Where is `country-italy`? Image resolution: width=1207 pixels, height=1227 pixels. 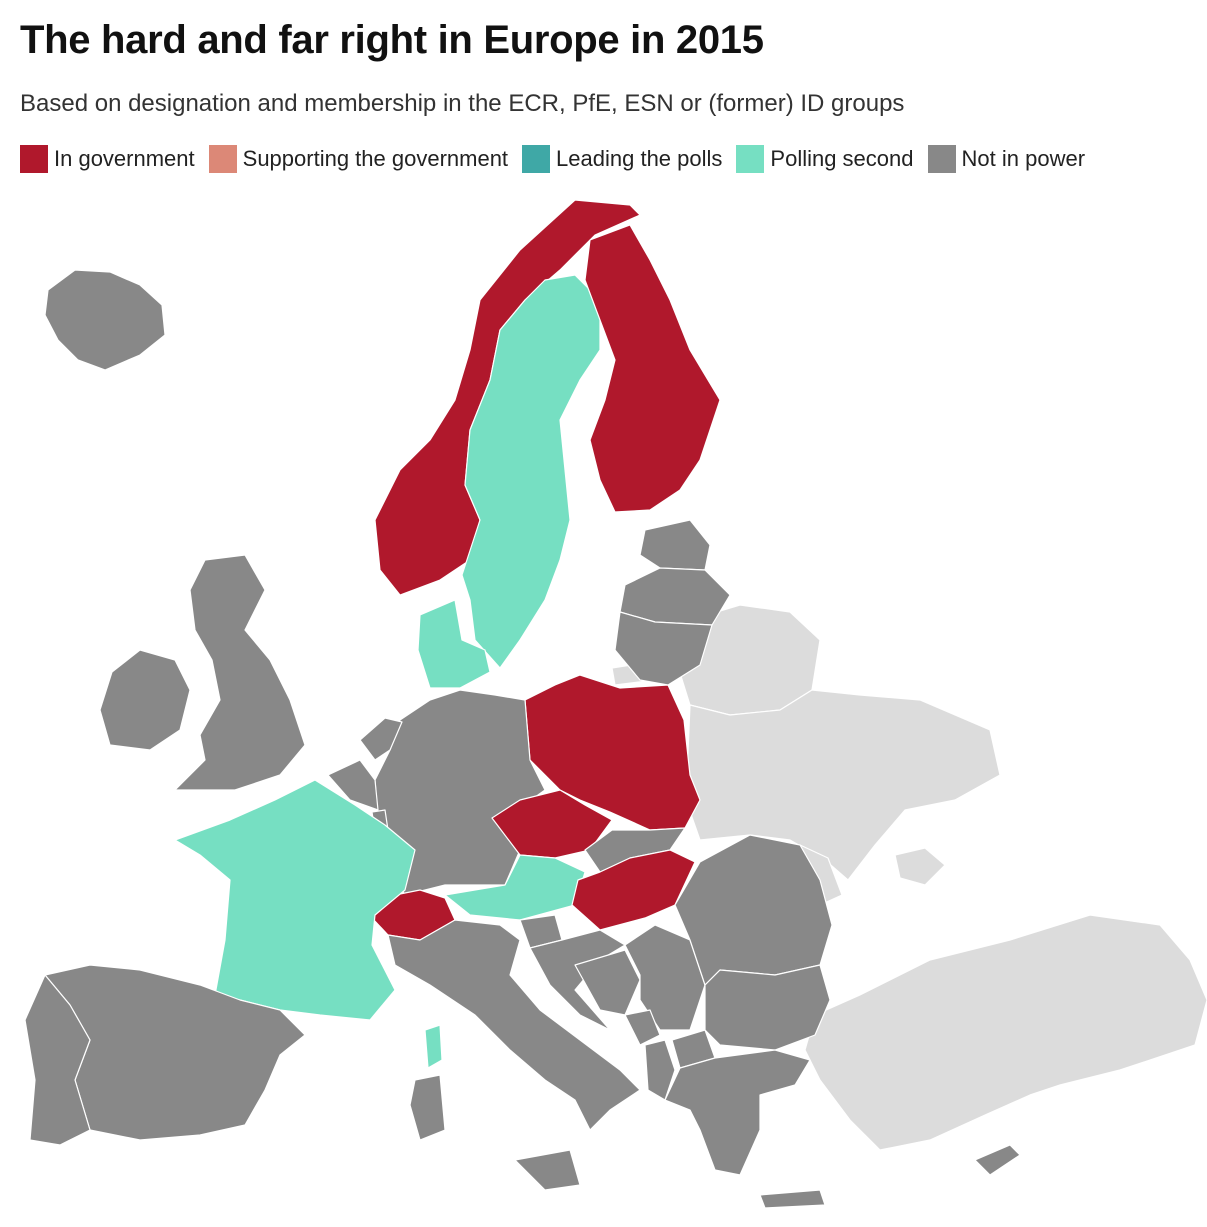
country-italy is located at coordinates (514, 1025).